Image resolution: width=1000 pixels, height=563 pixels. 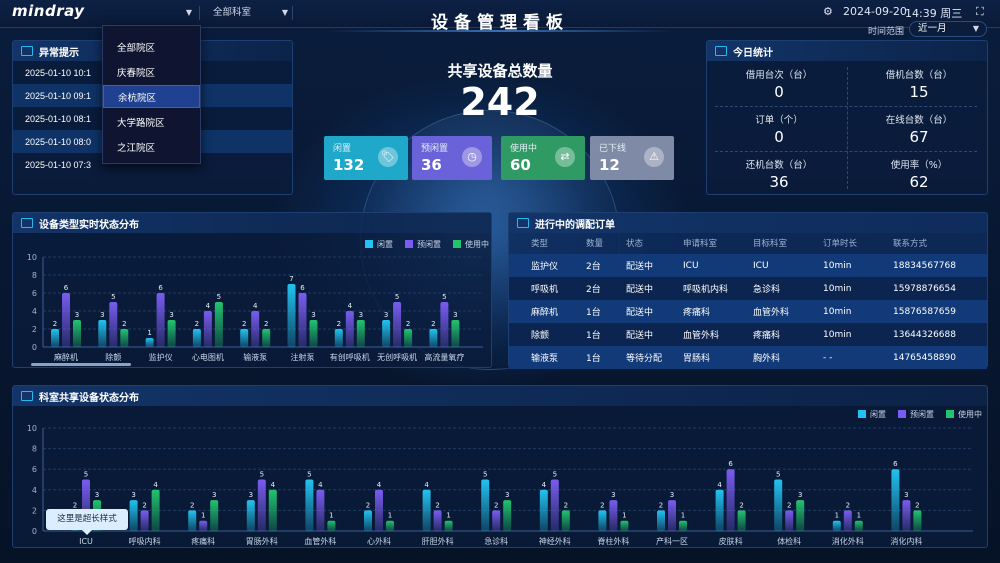 I want to click on campus-option: 余杭院区, so click(x=151, y=96).